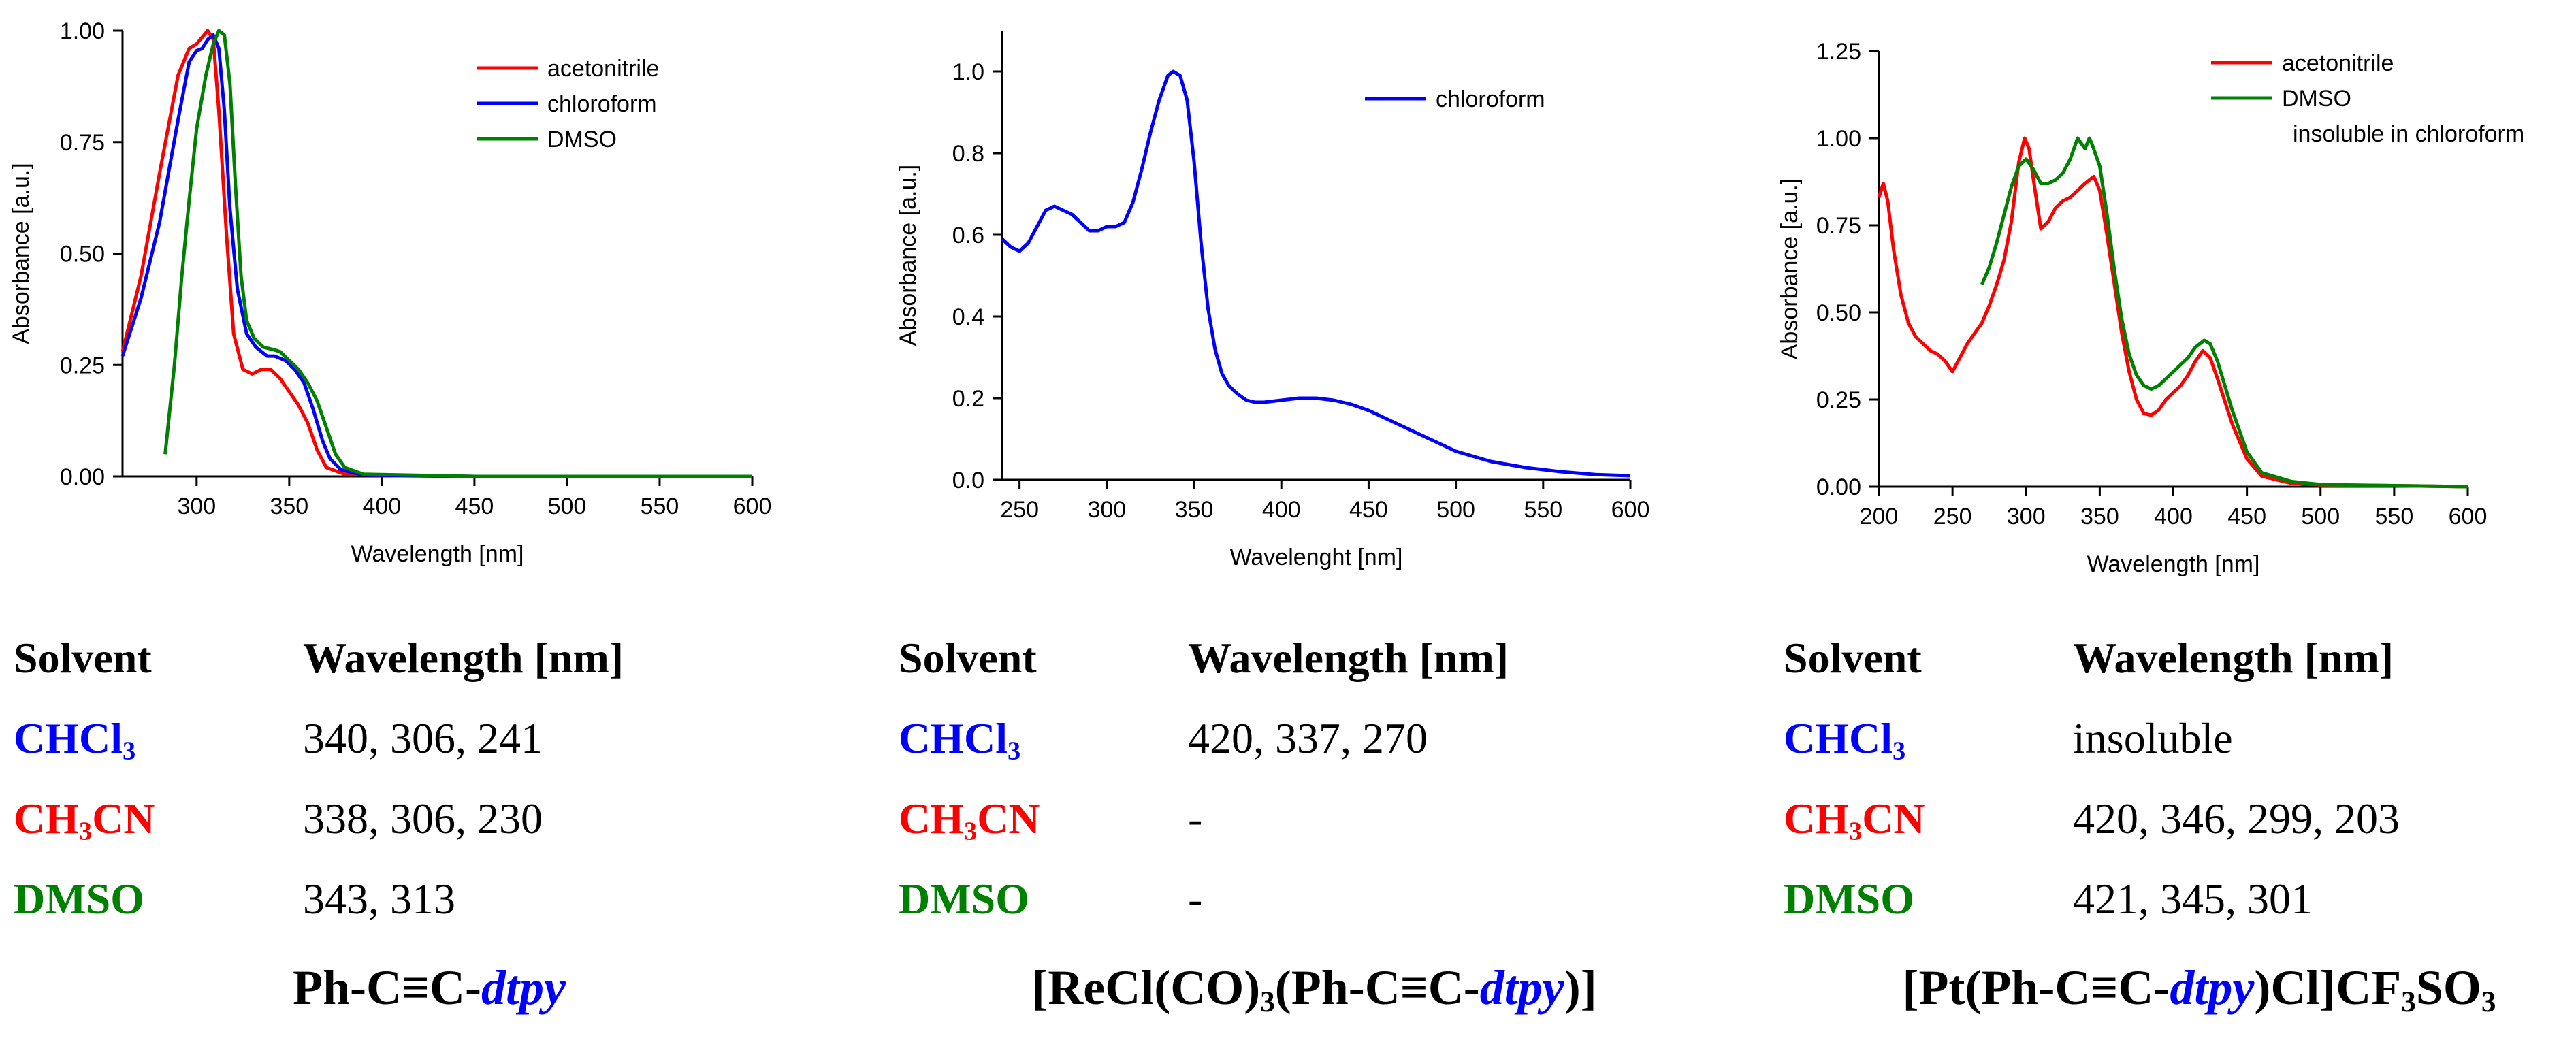  I want to click on table-row: CHCl3 insoluble, so click(2173, 747).